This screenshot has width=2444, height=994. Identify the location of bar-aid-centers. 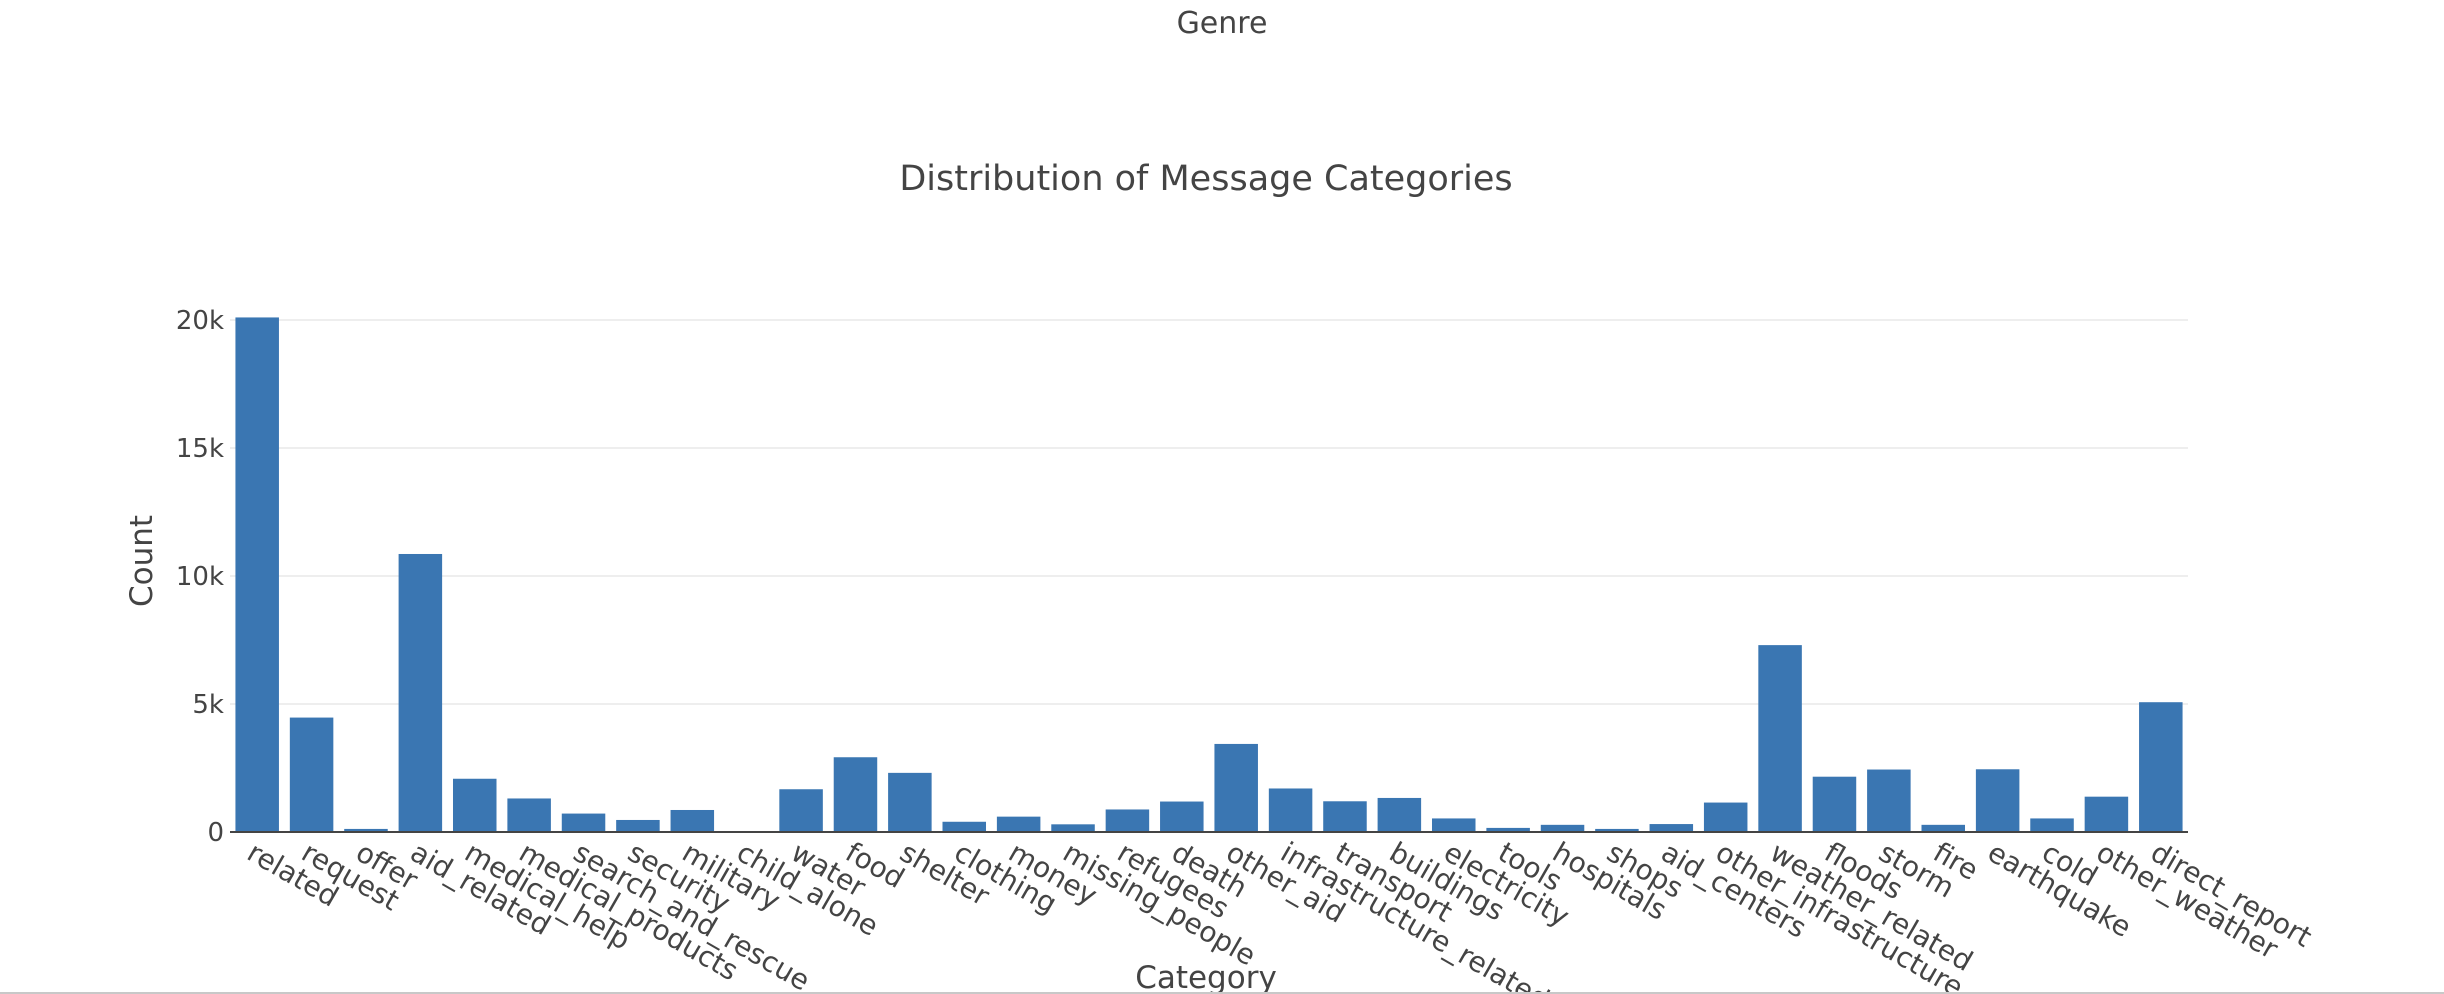
(1671, 828).